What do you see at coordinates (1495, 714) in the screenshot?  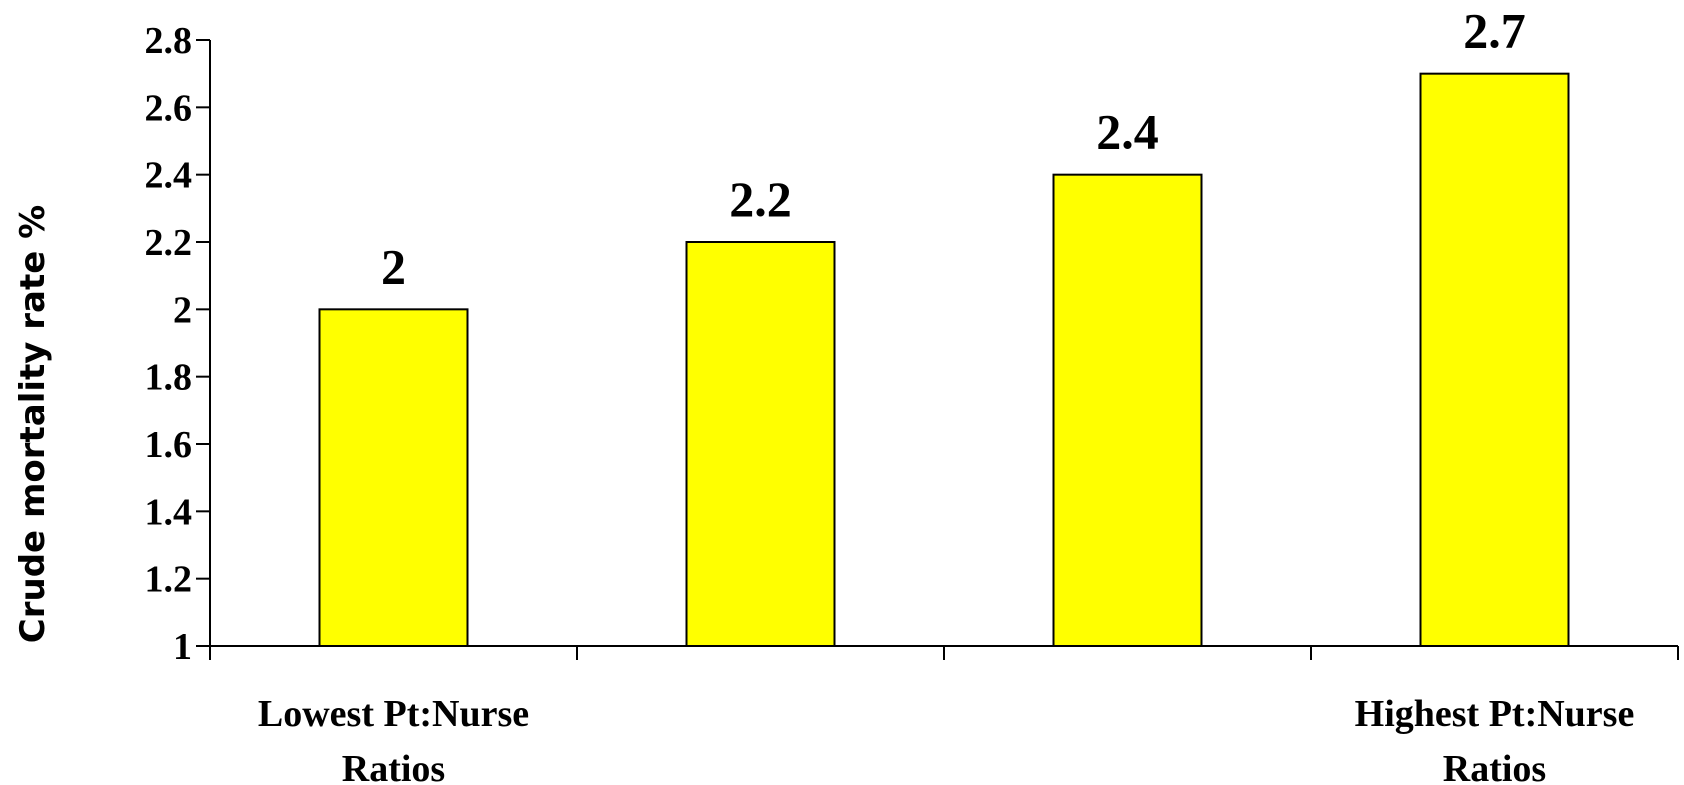 I see `category-label: Highest Pt:Nurse` at bounding box center [1495, 714].